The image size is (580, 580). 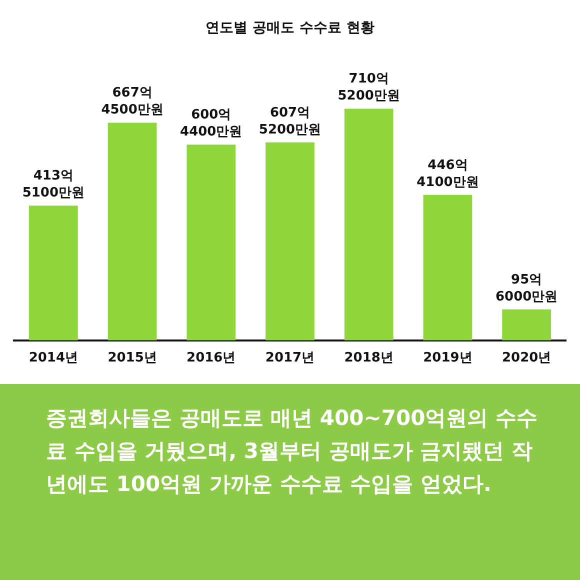 What do you see at coordinates (447, 358) in the screenshot?
I see `x-tick-label: 2019년` at bounding box center [447, 358].